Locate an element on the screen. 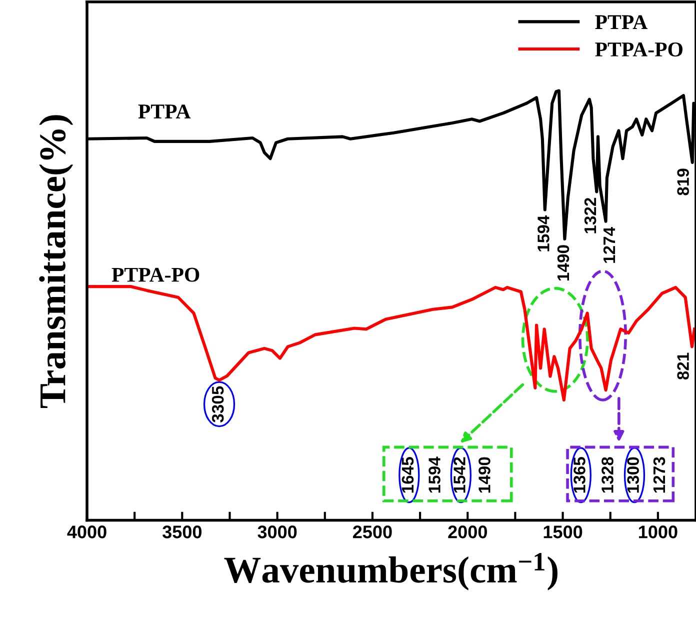 This screenshot has width=696, height=623. annotation: 1328 is located at coordinates (608, 475).